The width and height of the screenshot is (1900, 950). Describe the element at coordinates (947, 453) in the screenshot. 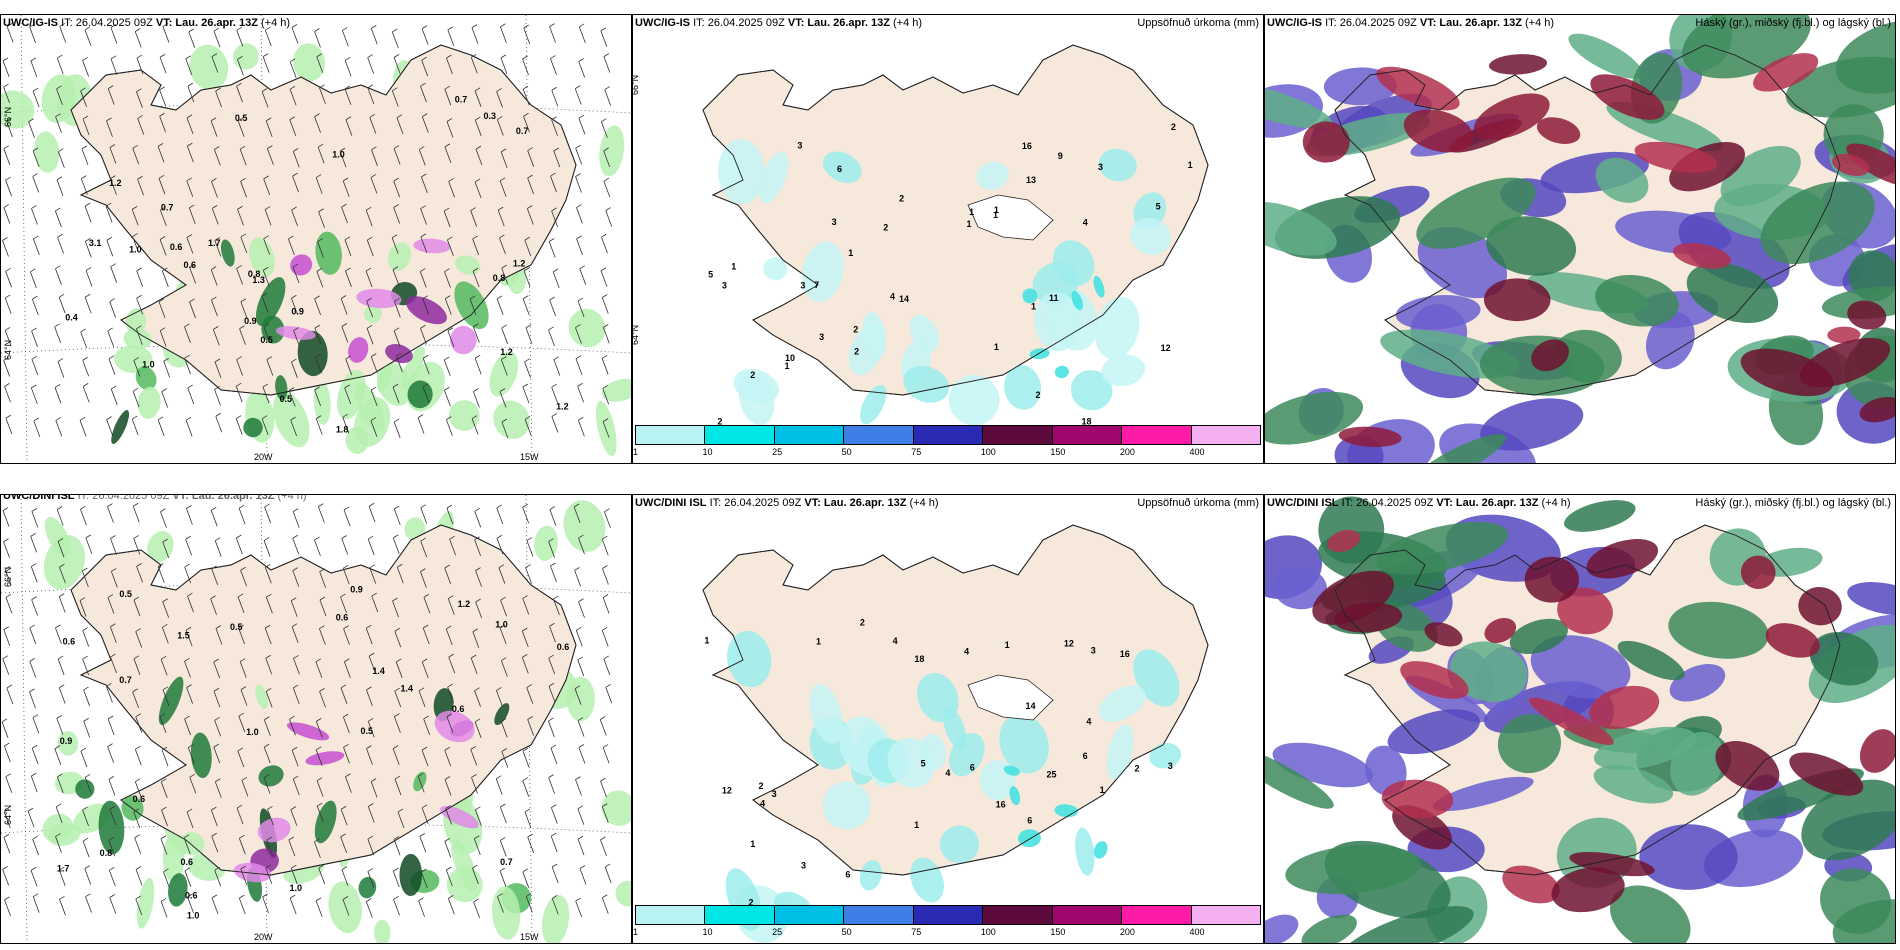

I see `colorbar-ticks: 1 10 25 50 75 100 150 200 400` at that location.